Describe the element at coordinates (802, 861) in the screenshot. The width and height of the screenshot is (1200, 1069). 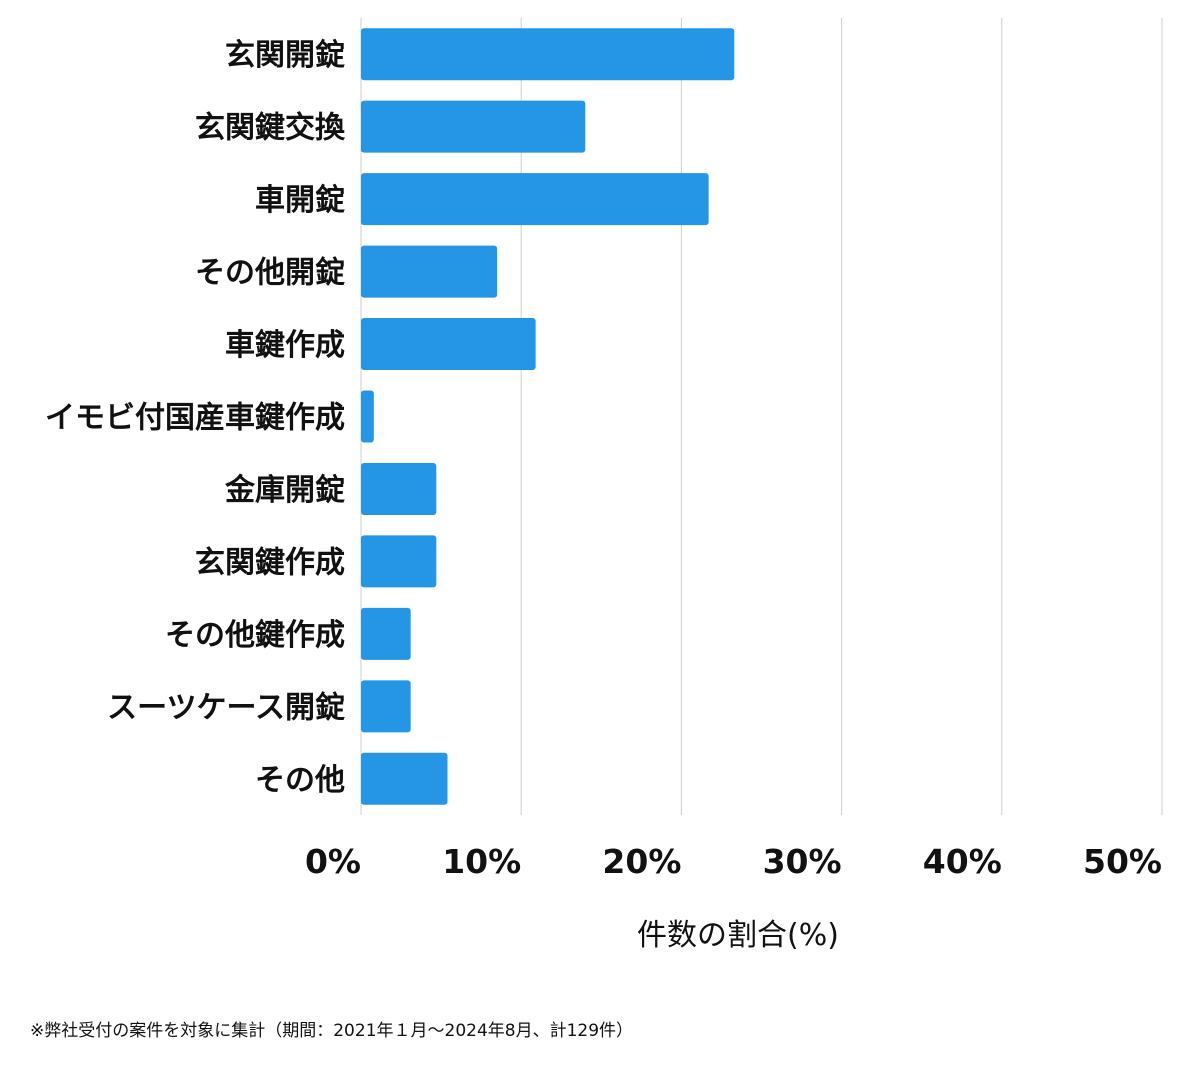
I see `x-tick-label: 30%` at that location.